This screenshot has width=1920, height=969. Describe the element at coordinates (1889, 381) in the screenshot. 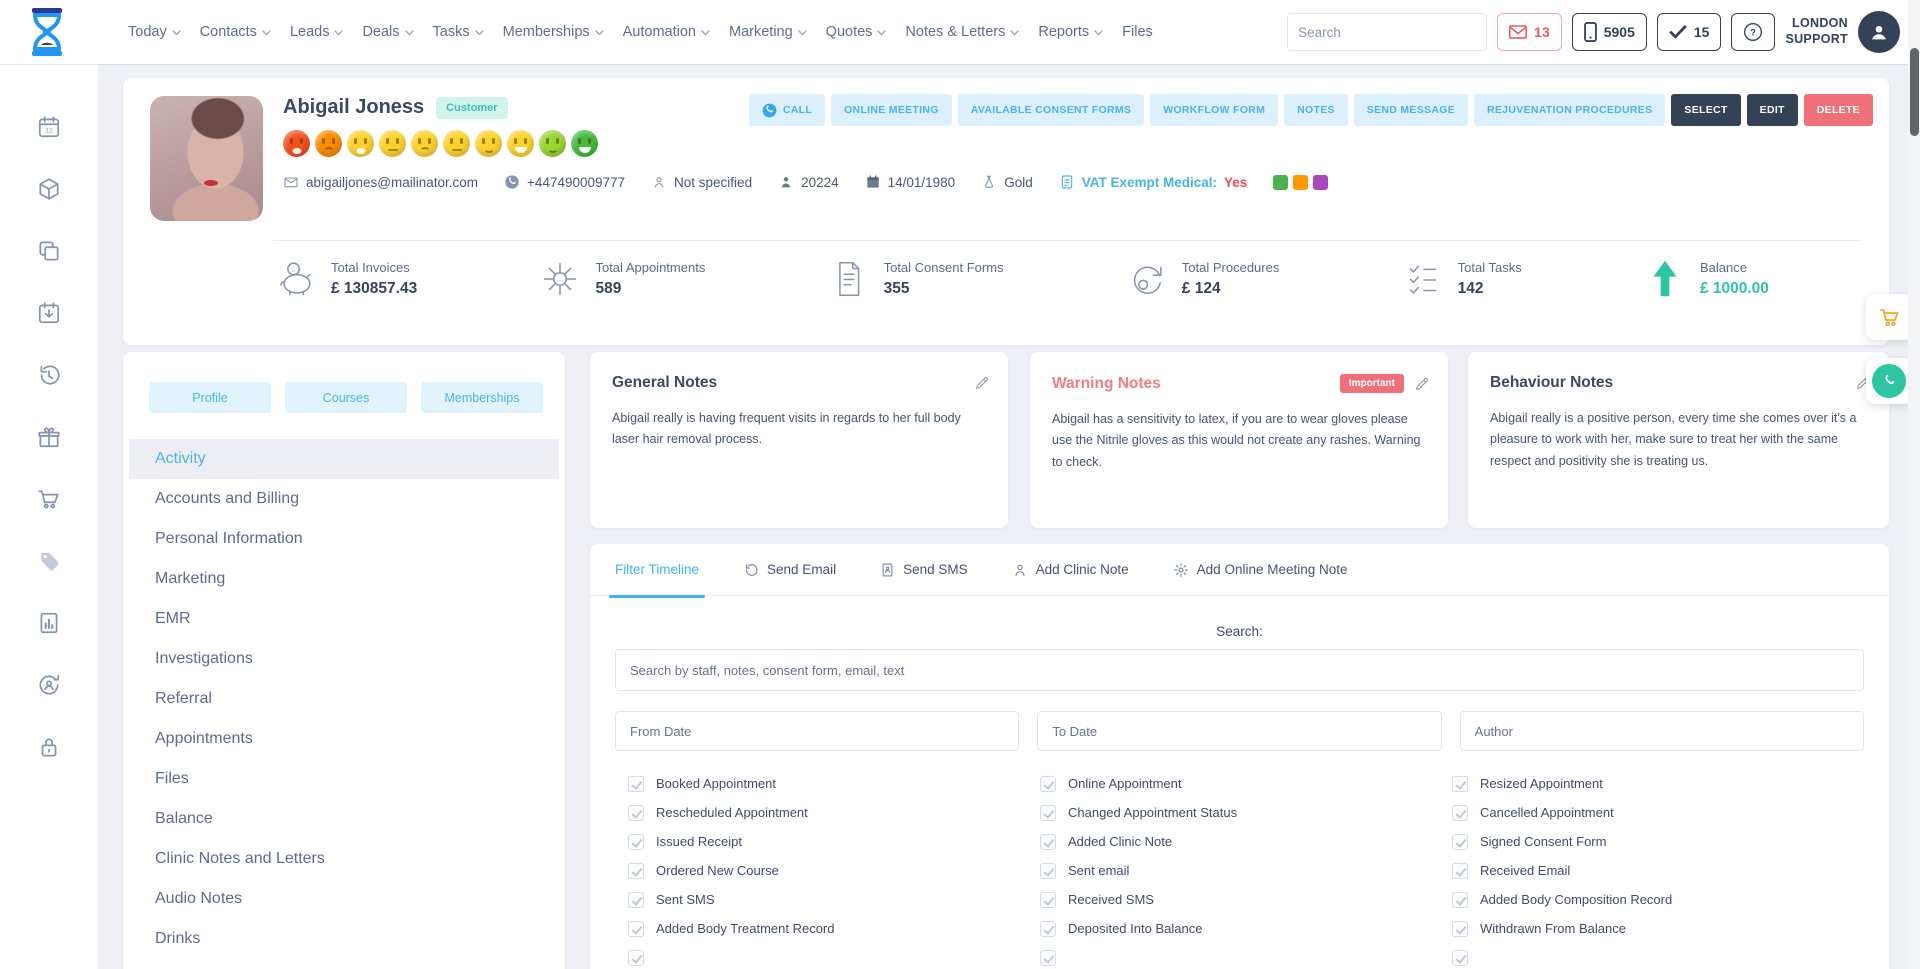

I see `floating-call-button` at that location.